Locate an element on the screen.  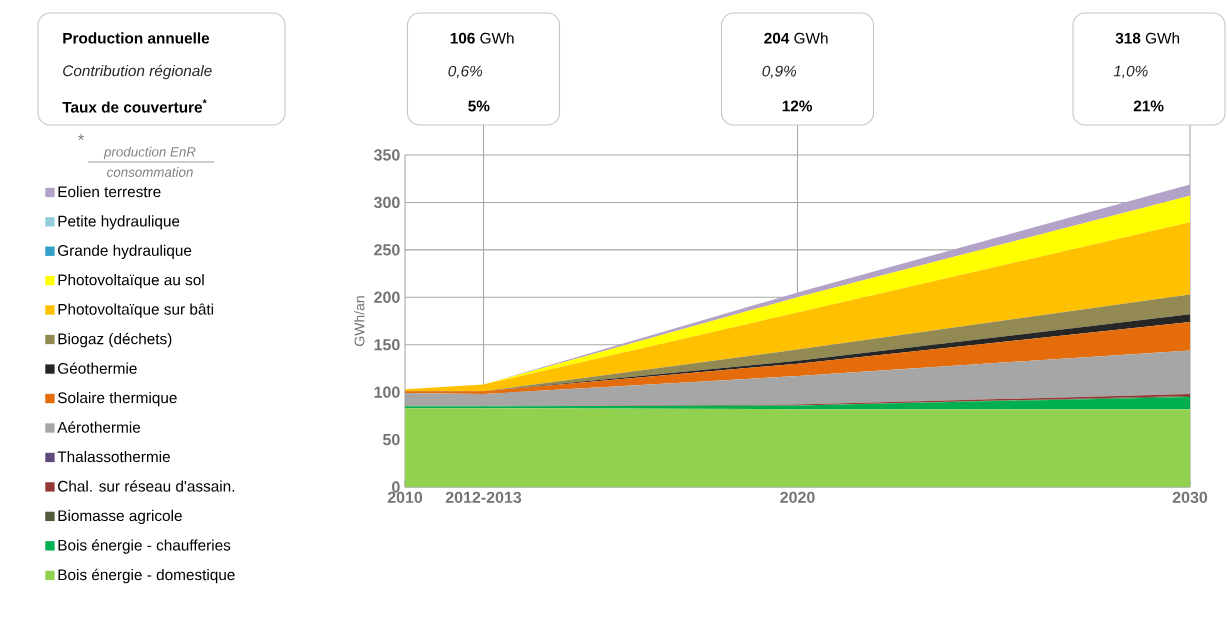
text: Contribution régionale is located at coordinates (137, 72).